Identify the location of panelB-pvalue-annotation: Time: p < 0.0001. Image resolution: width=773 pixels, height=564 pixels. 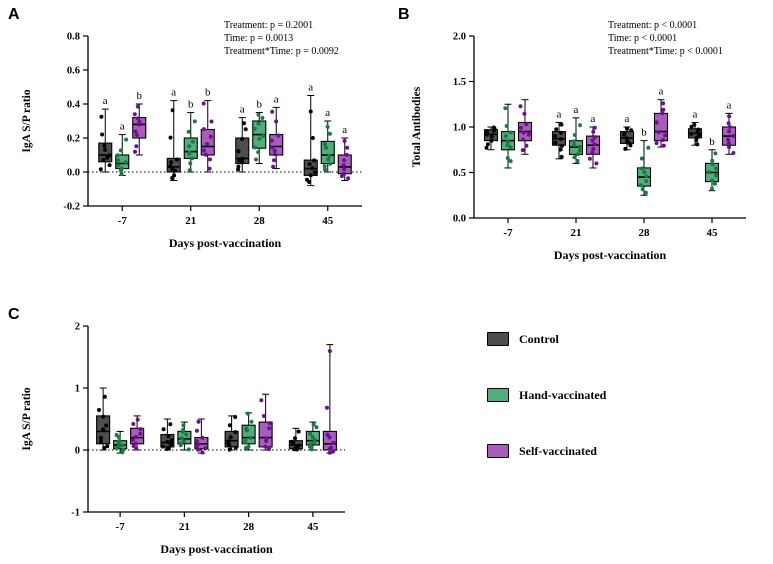
(642, 38).